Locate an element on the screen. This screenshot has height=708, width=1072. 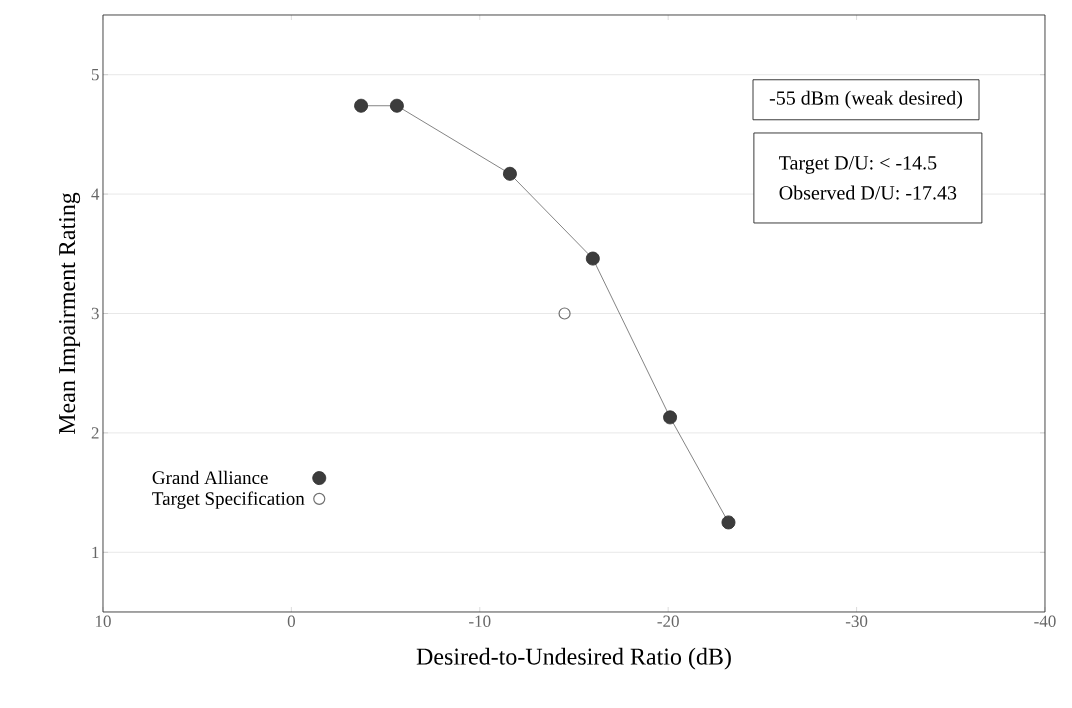
x-tick-label: -20 is located at coordinates (668, 621).